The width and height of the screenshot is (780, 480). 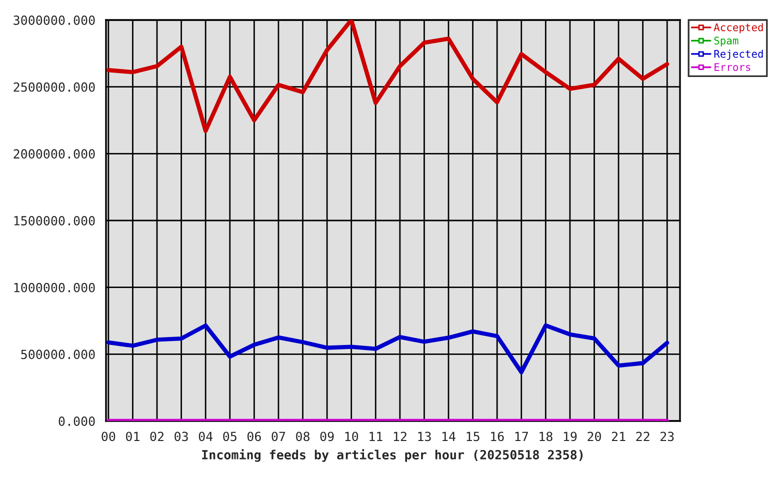 I want to click on x-tick-label: 18, so click(x=546, y=437).